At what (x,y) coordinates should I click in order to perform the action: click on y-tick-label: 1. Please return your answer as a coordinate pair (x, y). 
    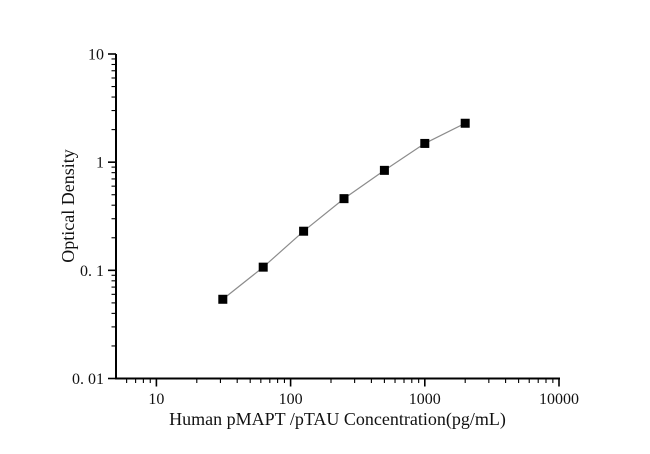
    Looking at the image, I should click on (100, 163).